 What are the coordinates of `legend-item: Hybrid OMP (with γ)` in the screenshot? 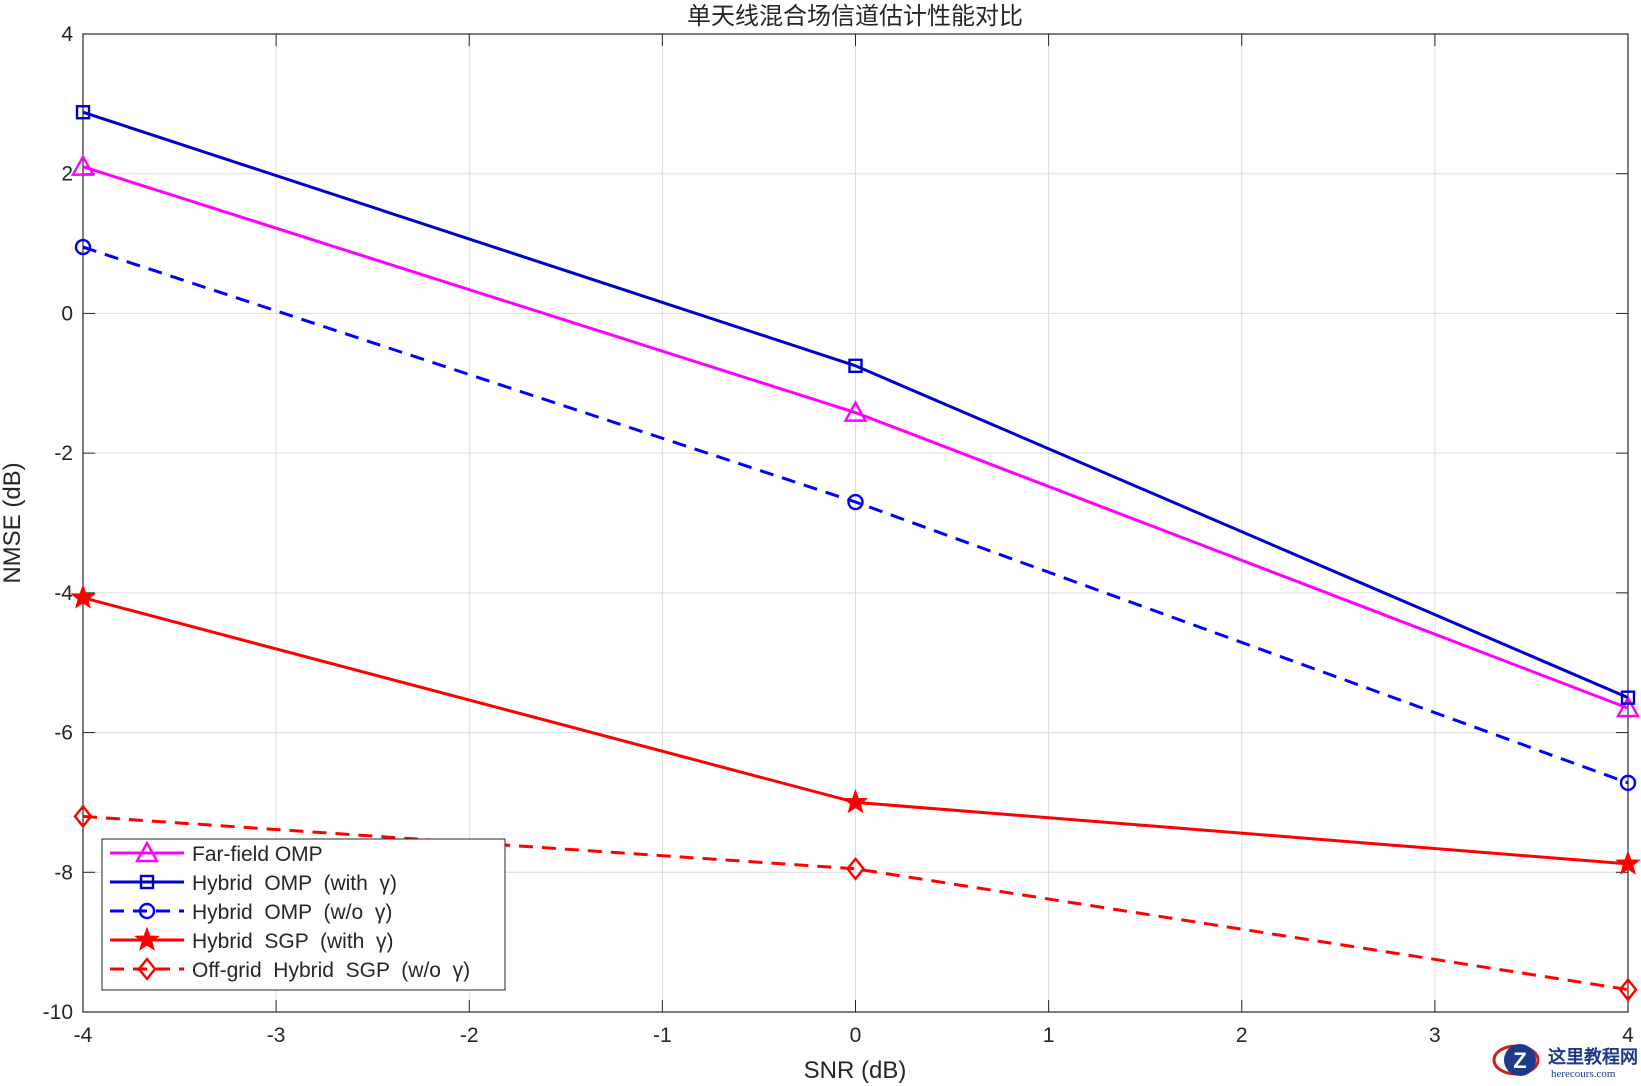 It's located at (253, 883).